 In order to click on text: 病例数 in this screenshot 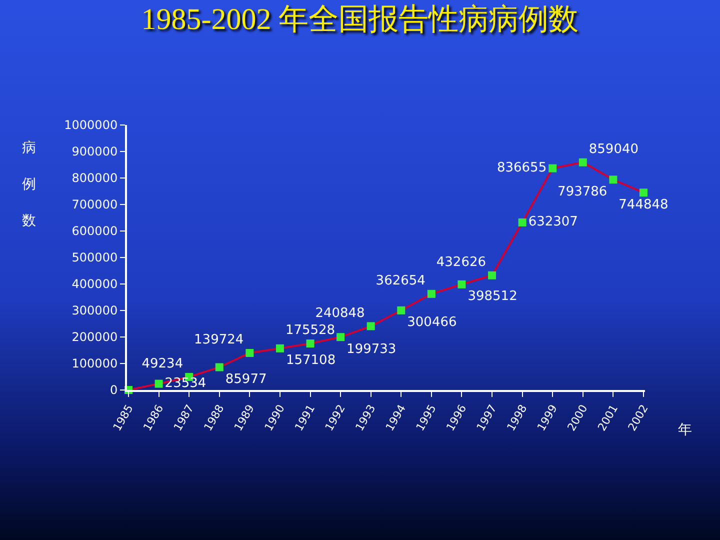, I will do `click(29, 184)`.